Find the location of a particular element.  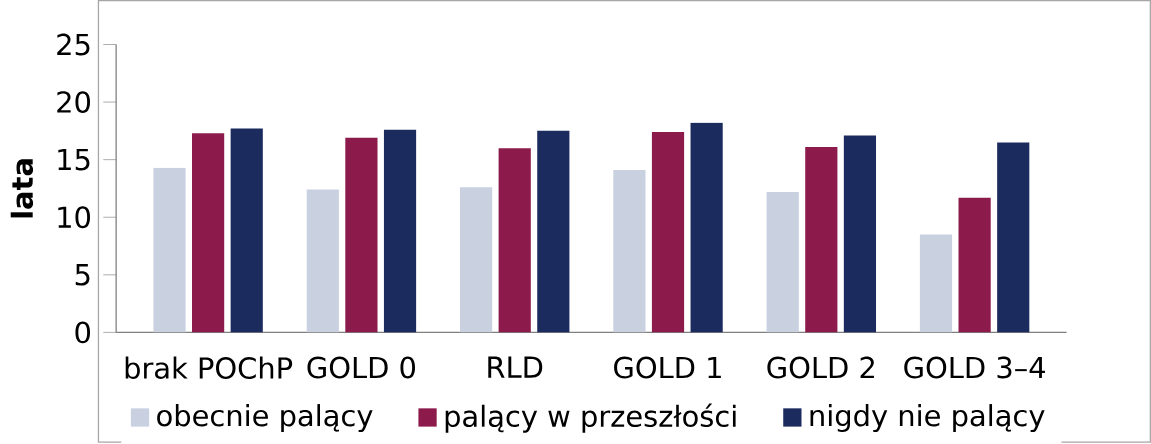

y-tick-label: 5 is located at coordinates (82, 274).